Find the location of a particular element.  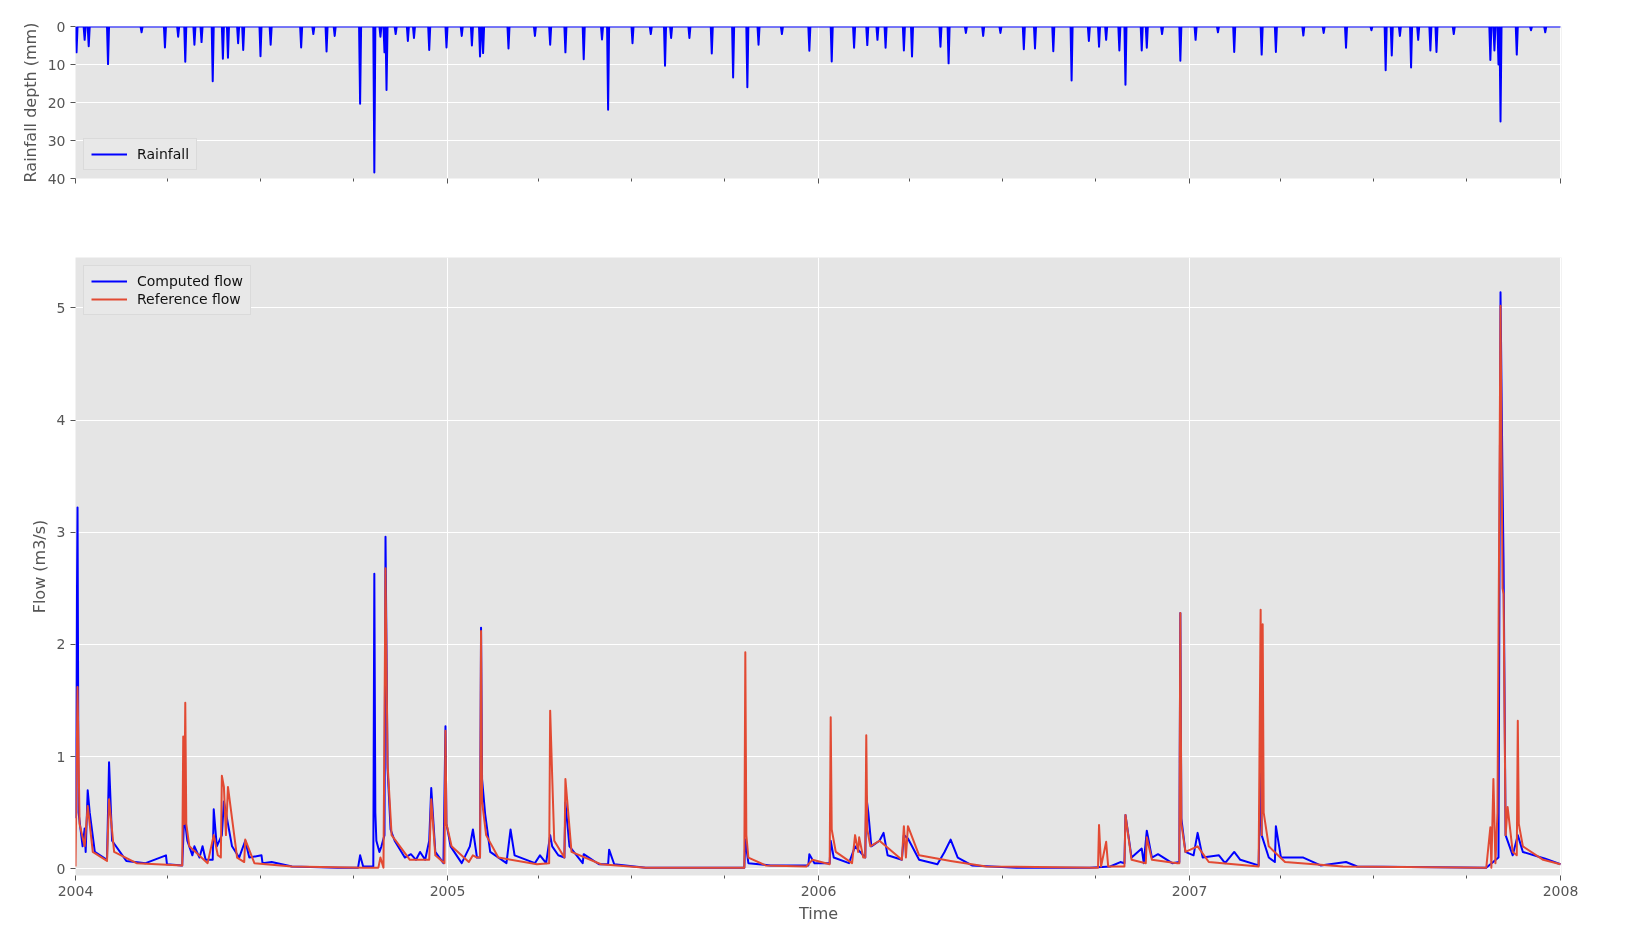

legend-label: Computed flow is located at coordinates (190, 281).